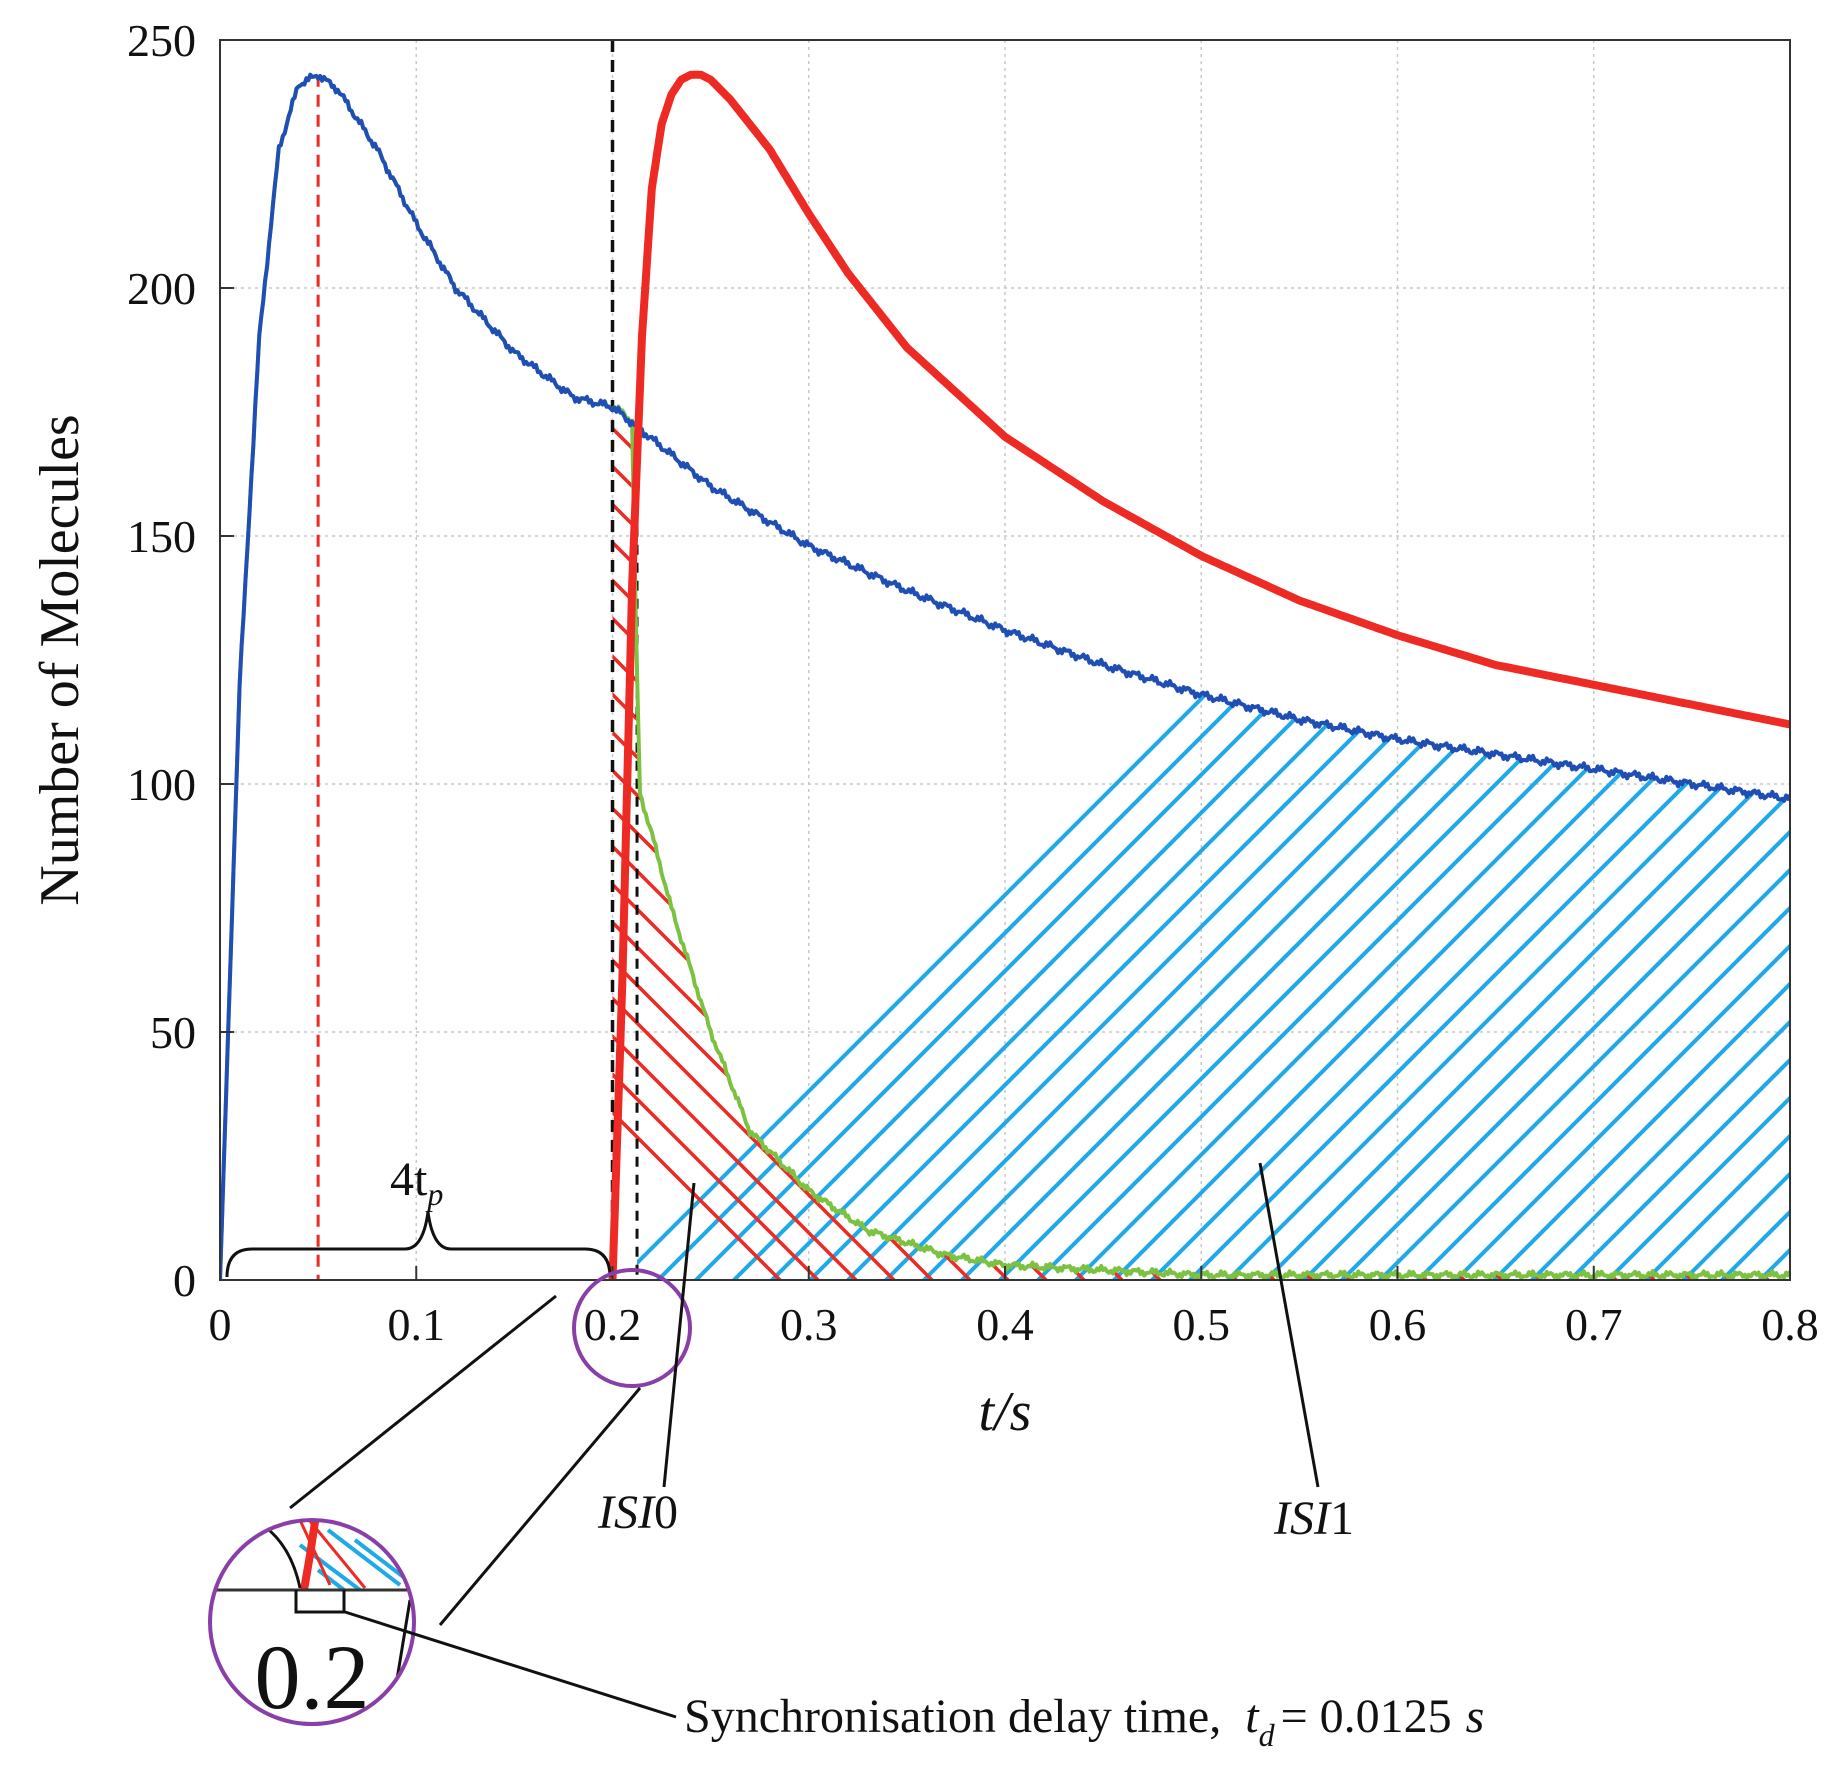 The height and width of the screenshot is (1767, 1840). What do you see at coordinates (184, 1280) in the screenshot?
I see `y-tick-label: 0` at bounding box center [184, 1280].